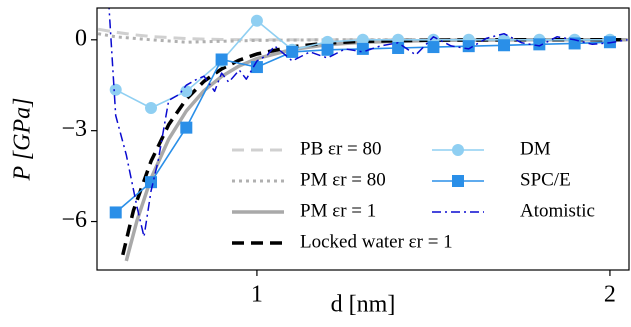 This screenshot has height=327, width=631. What do you see at coordinates (74, 220) in the screenshot?
I see `y-tick-label: −6` at bounding box center [74, 220].